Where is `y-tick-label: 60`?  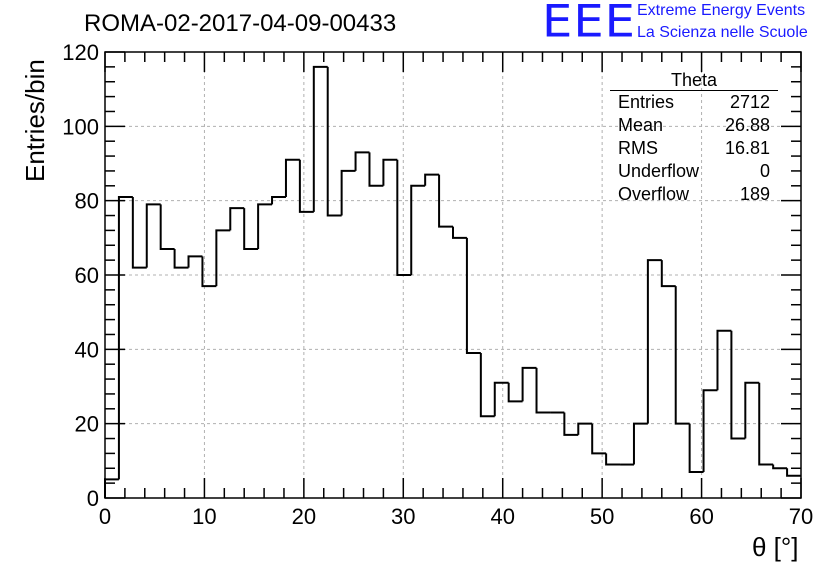 y-tick-label: 60 is located at coordinates (87, 275).